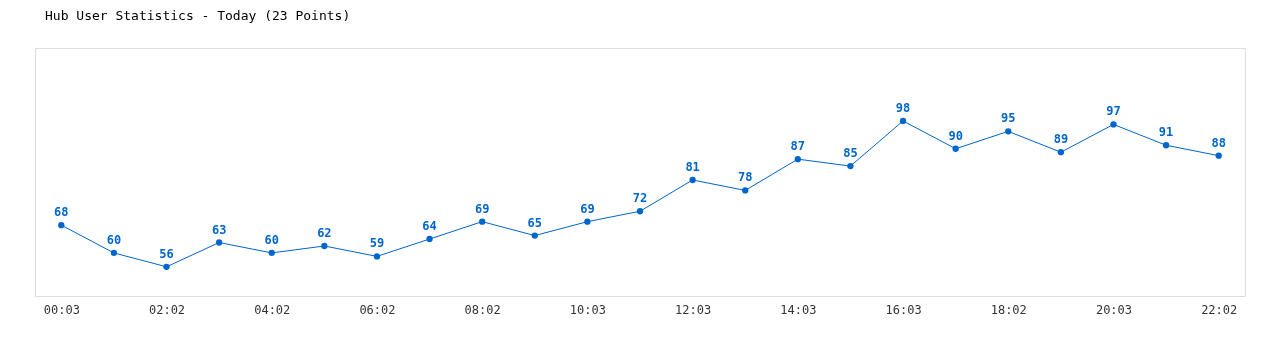 Image resolution: width=1280 pixels, height=350 pixels. I want to click on x-tick-label: 18:02, so click(1008, 309).